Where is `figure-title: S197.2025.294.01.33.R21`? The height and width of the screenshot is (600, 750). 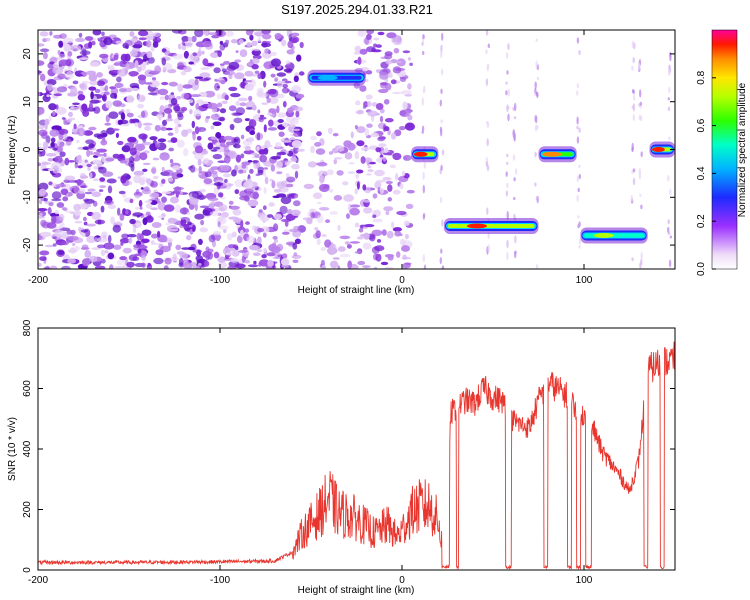
figure-title: S197.2025.294.01.33.R21 is located at coordinates (357, 9).